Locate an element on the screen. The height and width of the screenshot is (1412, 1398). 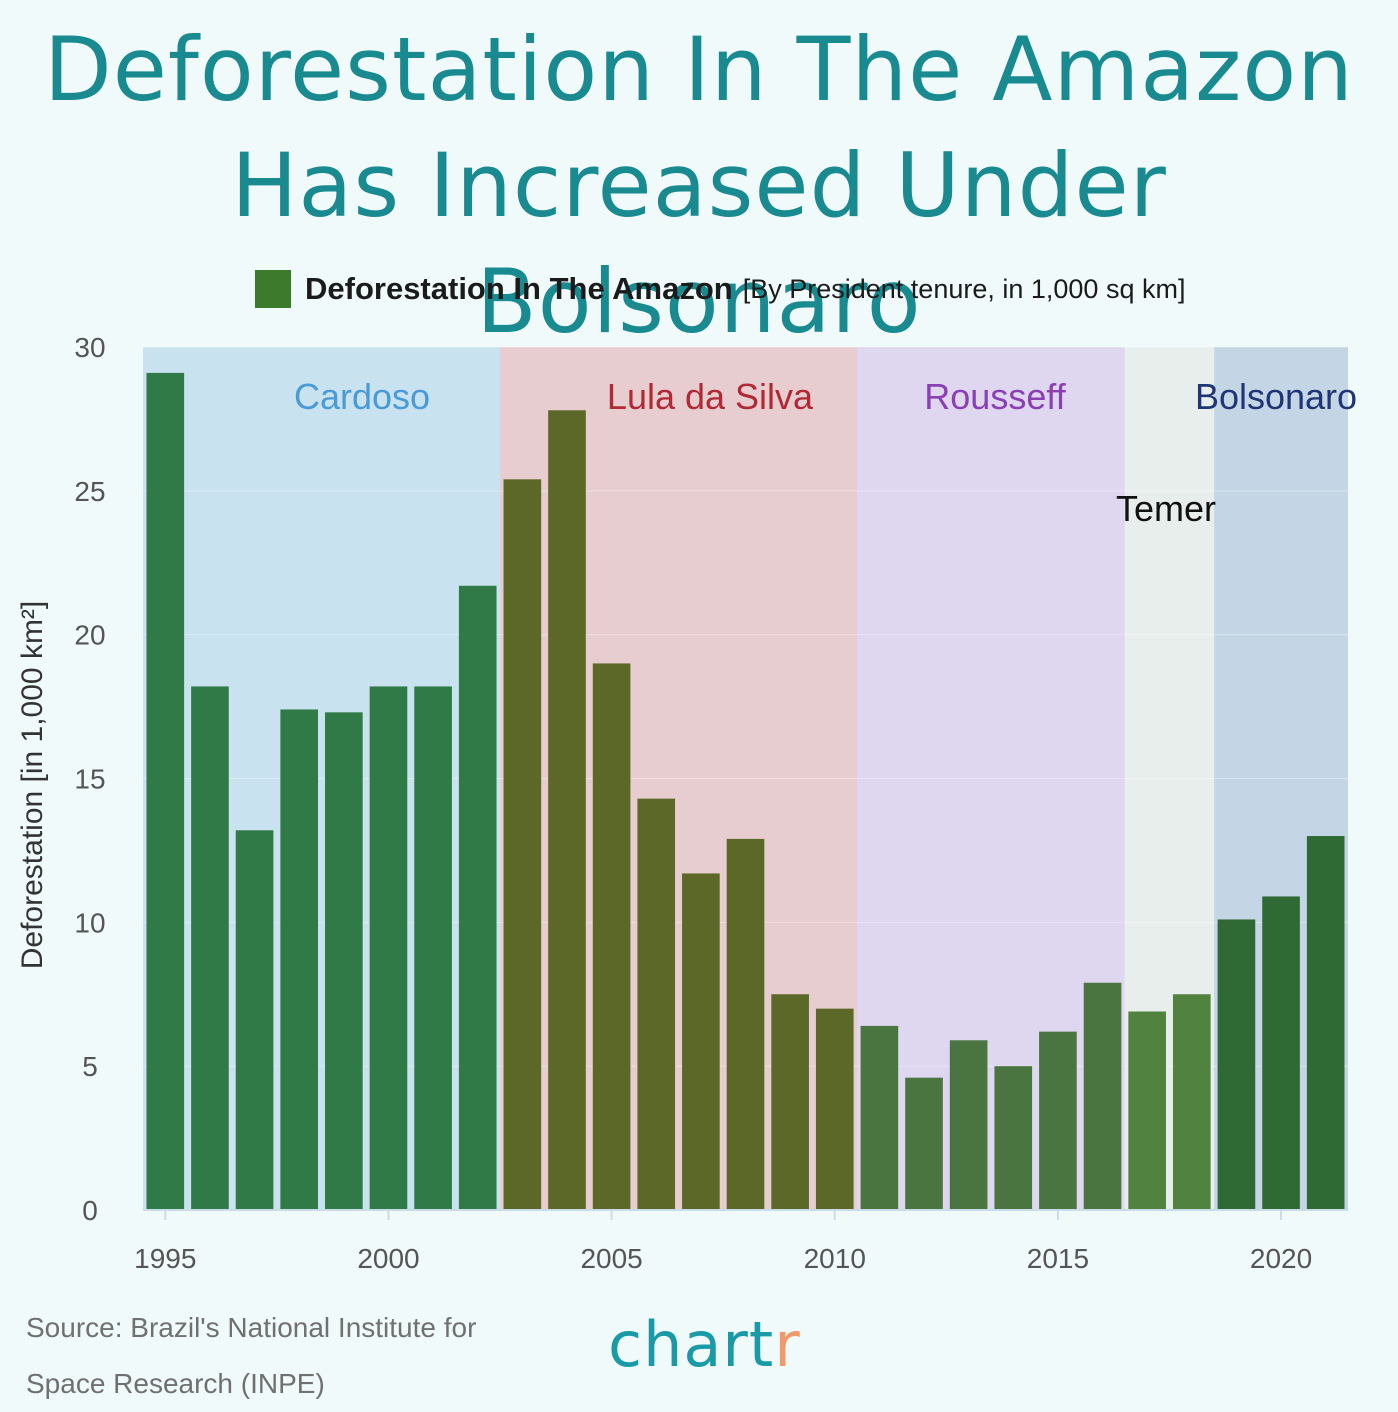
x-tick-label-1: 2000 is located at coordinates (388, 1258).